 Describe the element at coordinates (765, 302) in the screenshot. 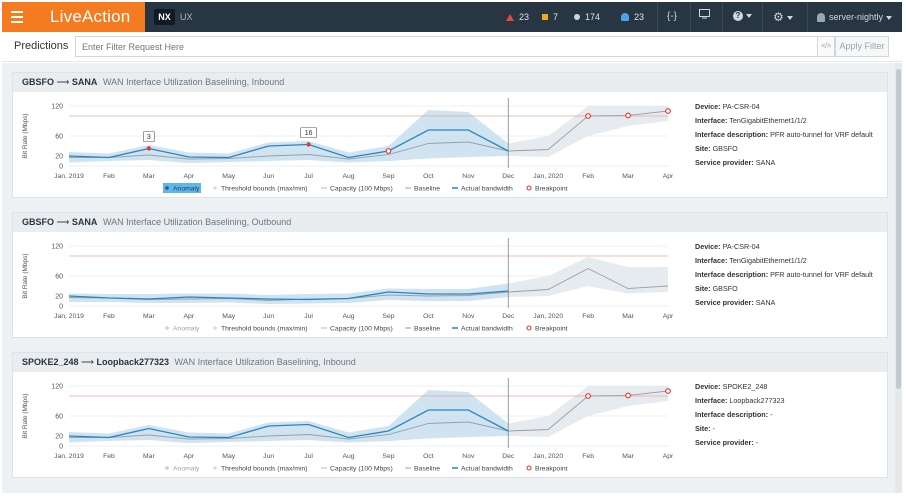

I see `service-provider-value: SANA` at that location.